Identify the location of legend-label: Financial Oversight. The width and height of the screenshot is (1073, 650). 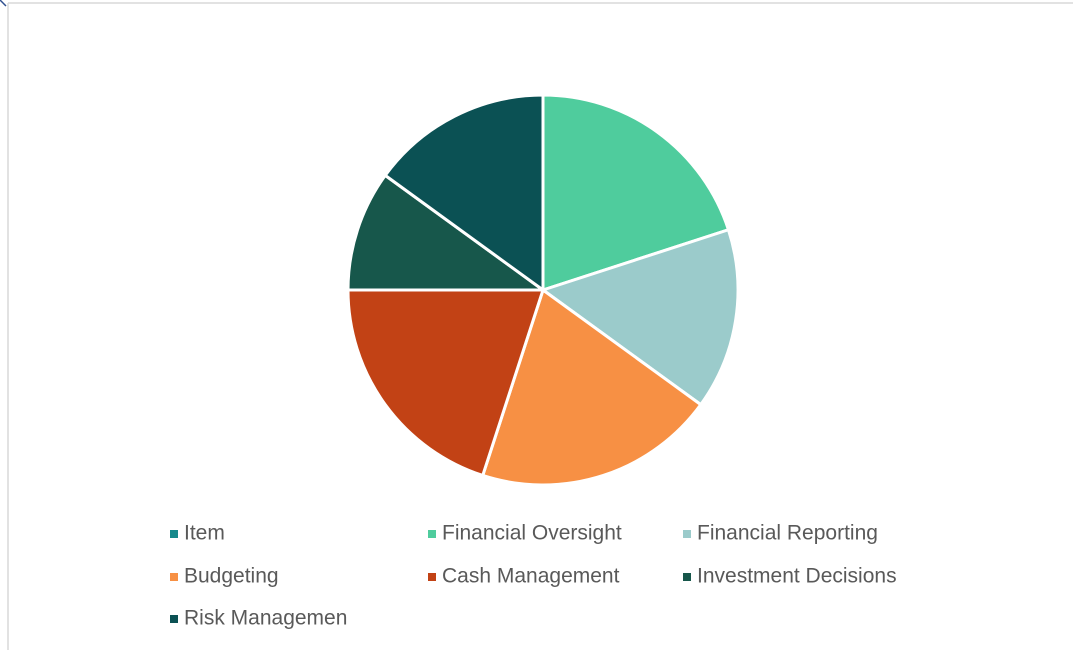
(532, 533).